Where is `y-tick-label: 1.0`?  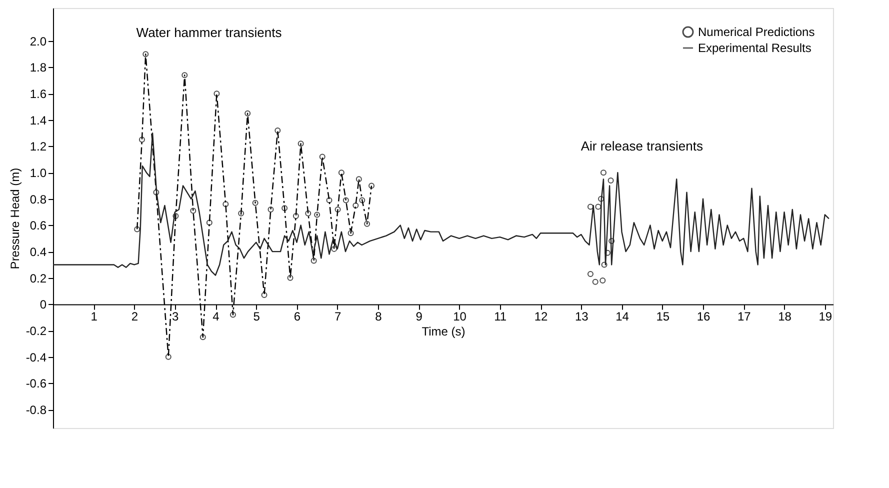 y-tick-label: 1.0 is located at coordinates (38, 173).